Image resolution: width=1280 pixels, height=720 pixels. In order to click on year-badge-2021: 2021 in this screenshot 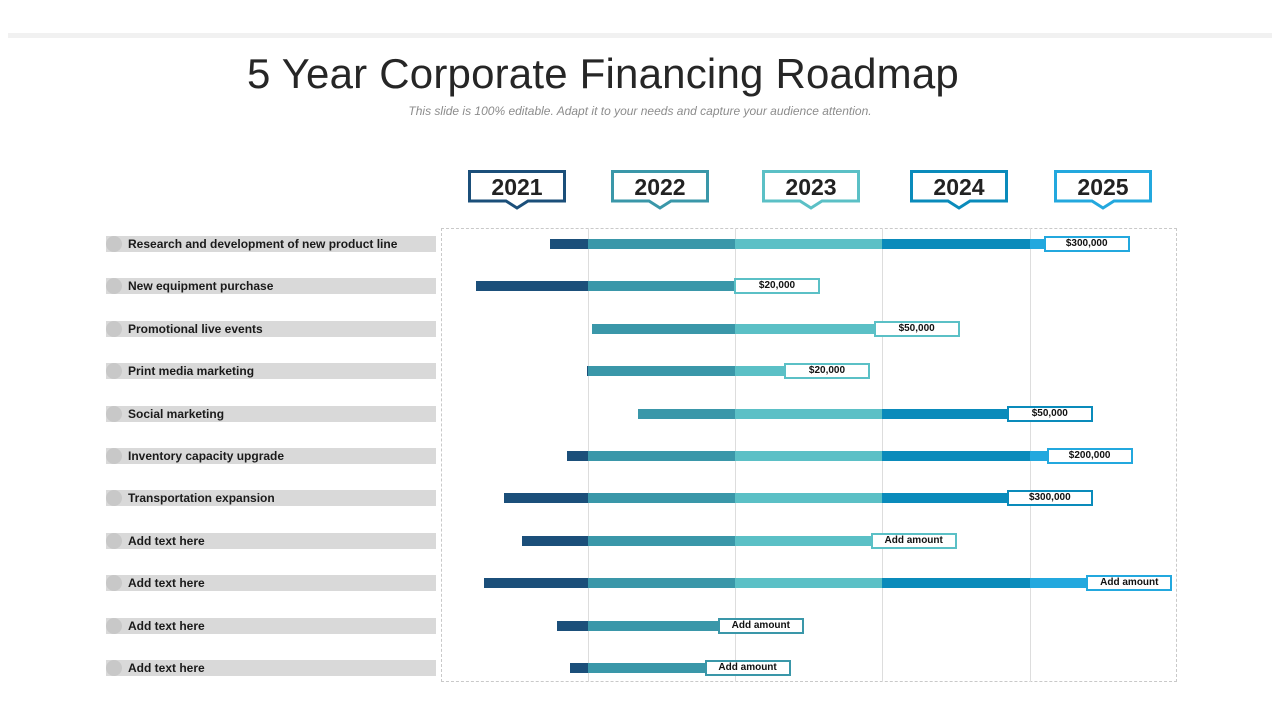, I will do `click(517, 190)`.